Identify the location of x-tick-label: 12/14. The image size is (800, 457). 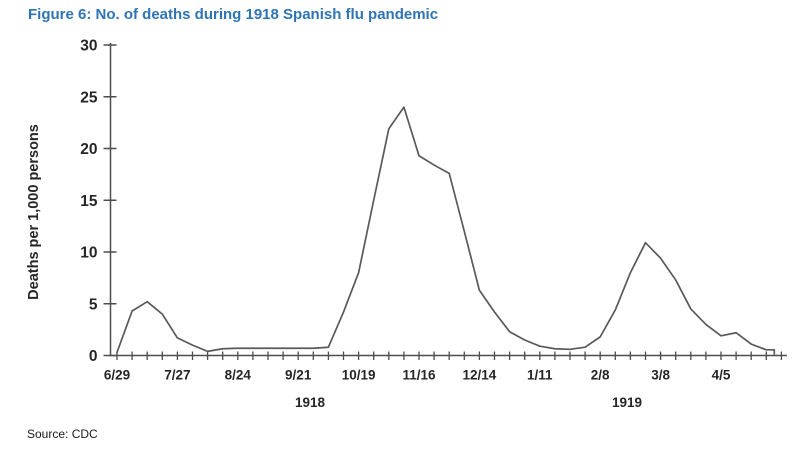
(480, 375).